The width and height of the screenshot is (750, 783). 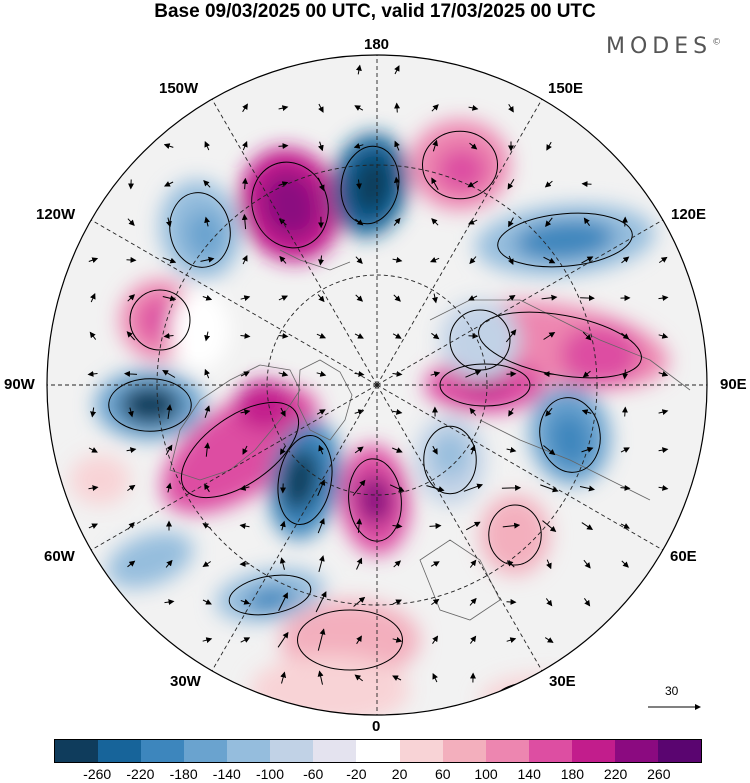 I want to click on colorbar-tick-label: -260, so click(x=97, y=774).